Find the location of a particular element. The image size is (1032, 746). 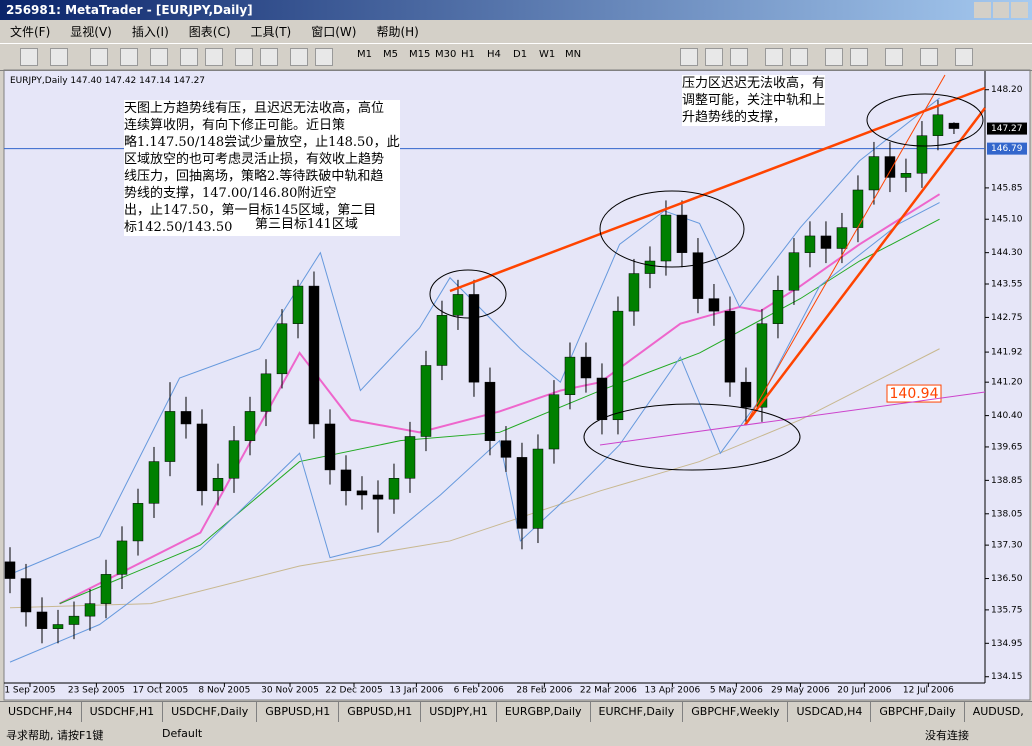

x-tick-label: 29 May 2006 is located at coordinates (800, 691).